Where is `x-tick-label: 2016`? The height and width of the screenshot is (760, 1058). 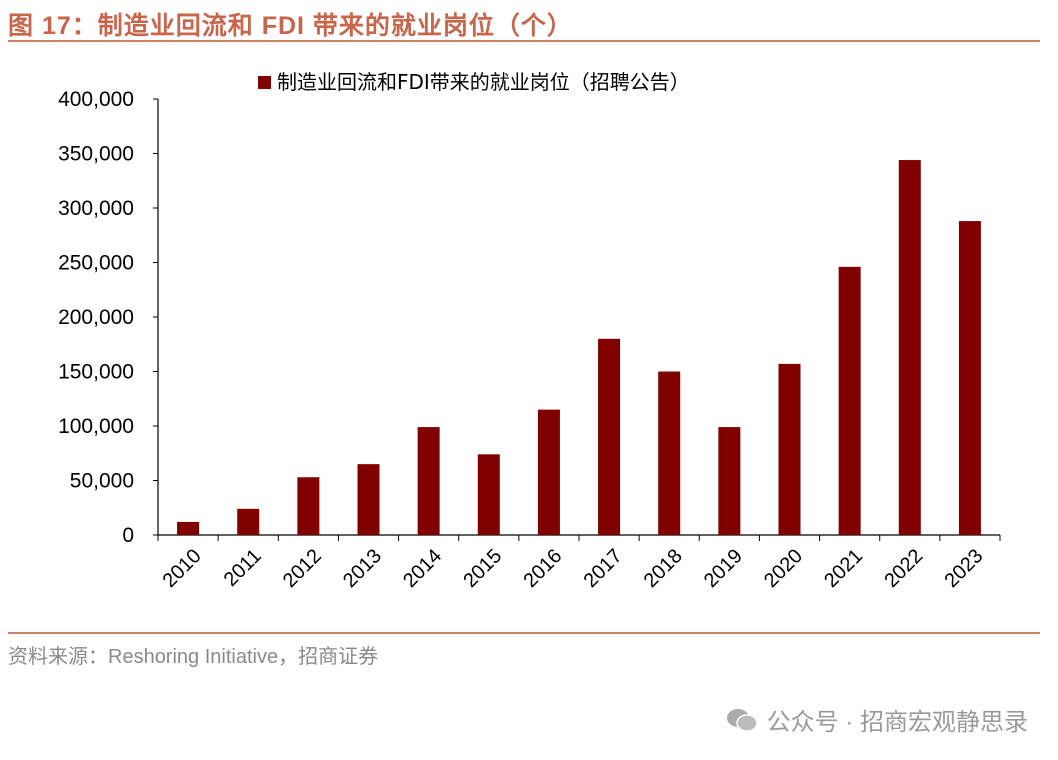 x-tick-label: 2016 is located at coordinates (542, 568).